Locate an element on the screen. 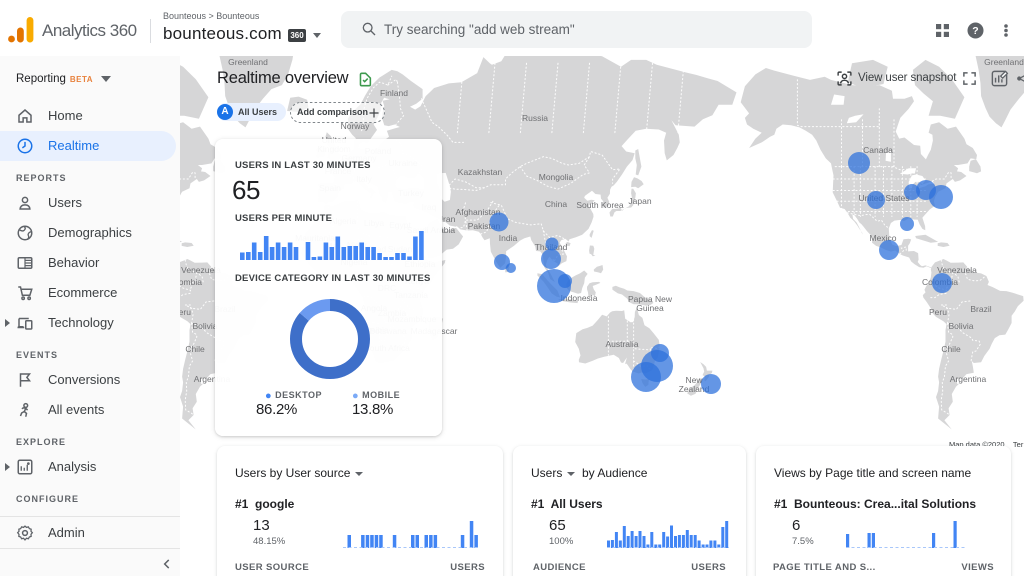 Image resolution: width=1024 pixels, height=576 pixels. svg-text: Finland is located at coordinates (394, 93).